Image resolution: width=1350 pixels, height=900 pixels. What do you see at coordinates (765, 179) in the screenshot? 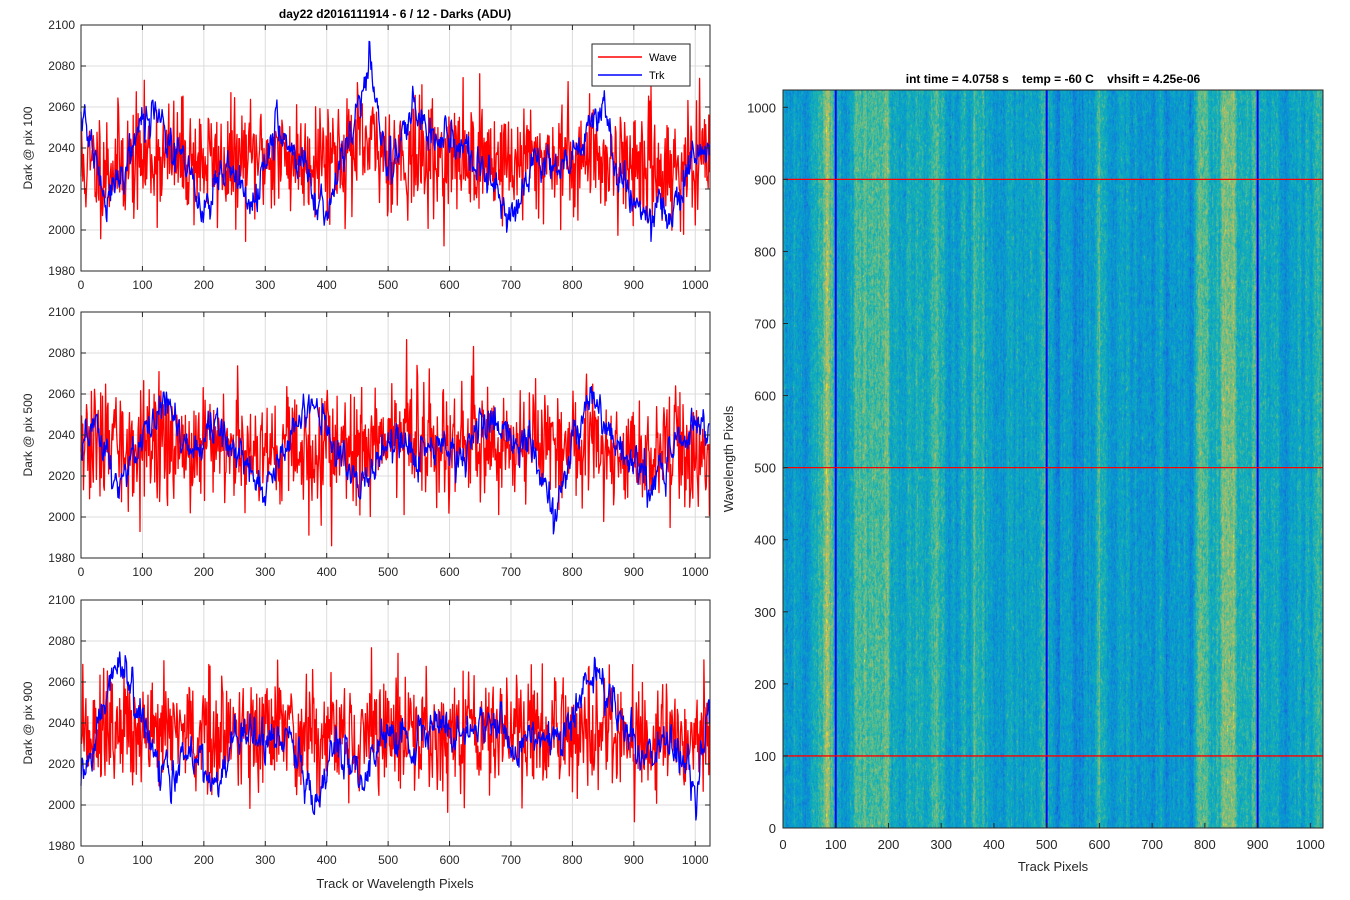
I see `y-tick-label: 900` at bounding box center [765, 179].